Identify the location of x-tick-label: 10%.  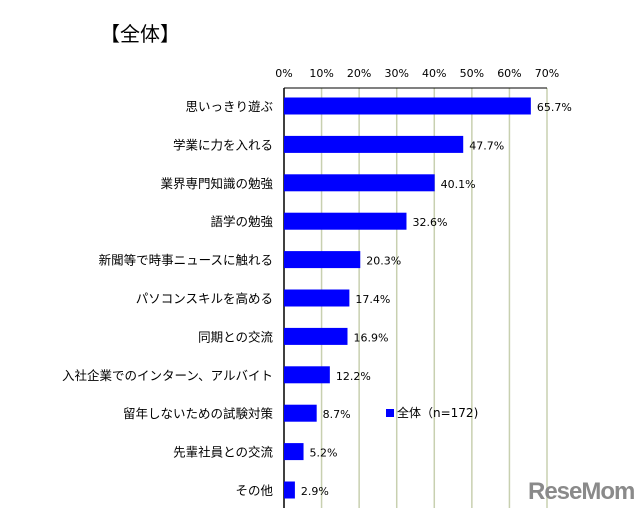
(321, 73).